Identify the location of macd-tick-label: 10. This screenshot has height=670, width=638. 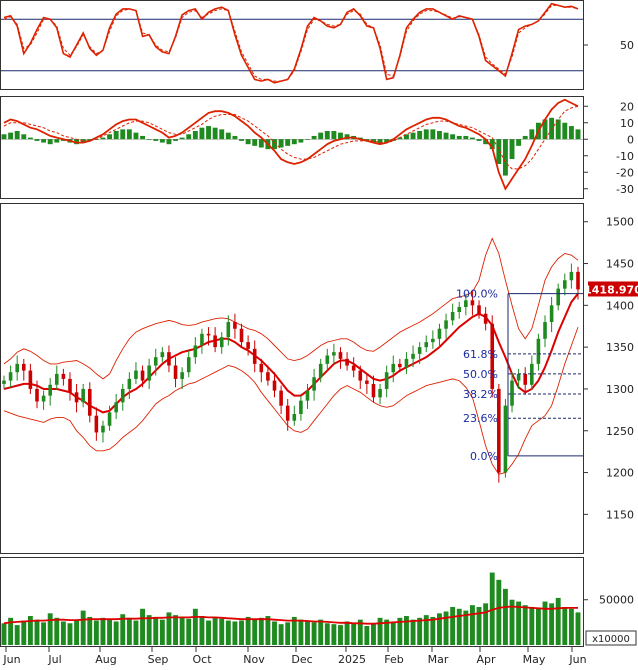
(627, 123).